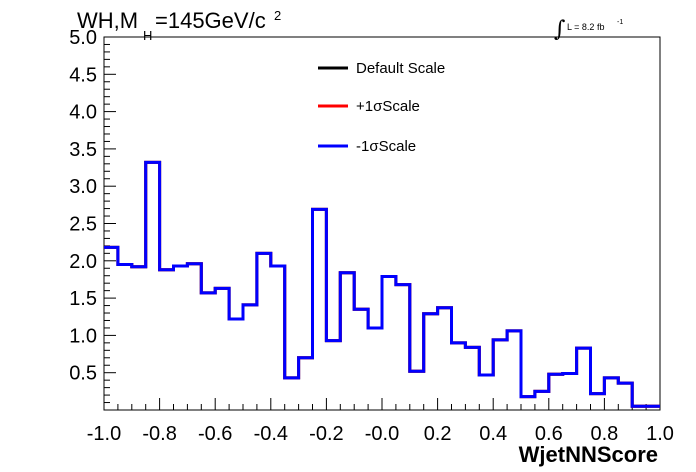 This screenshot has height=472, width=696. I want to click on y-tick-label: 1.0, so click(83, 336).